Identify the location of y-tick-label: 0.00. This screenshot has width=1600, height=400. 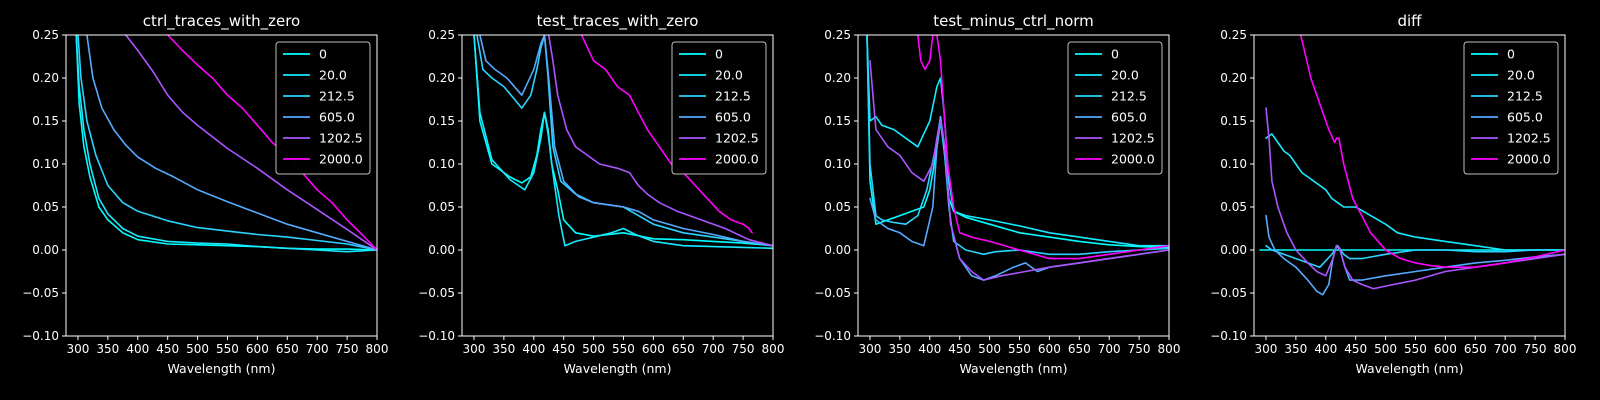
(837, 250).